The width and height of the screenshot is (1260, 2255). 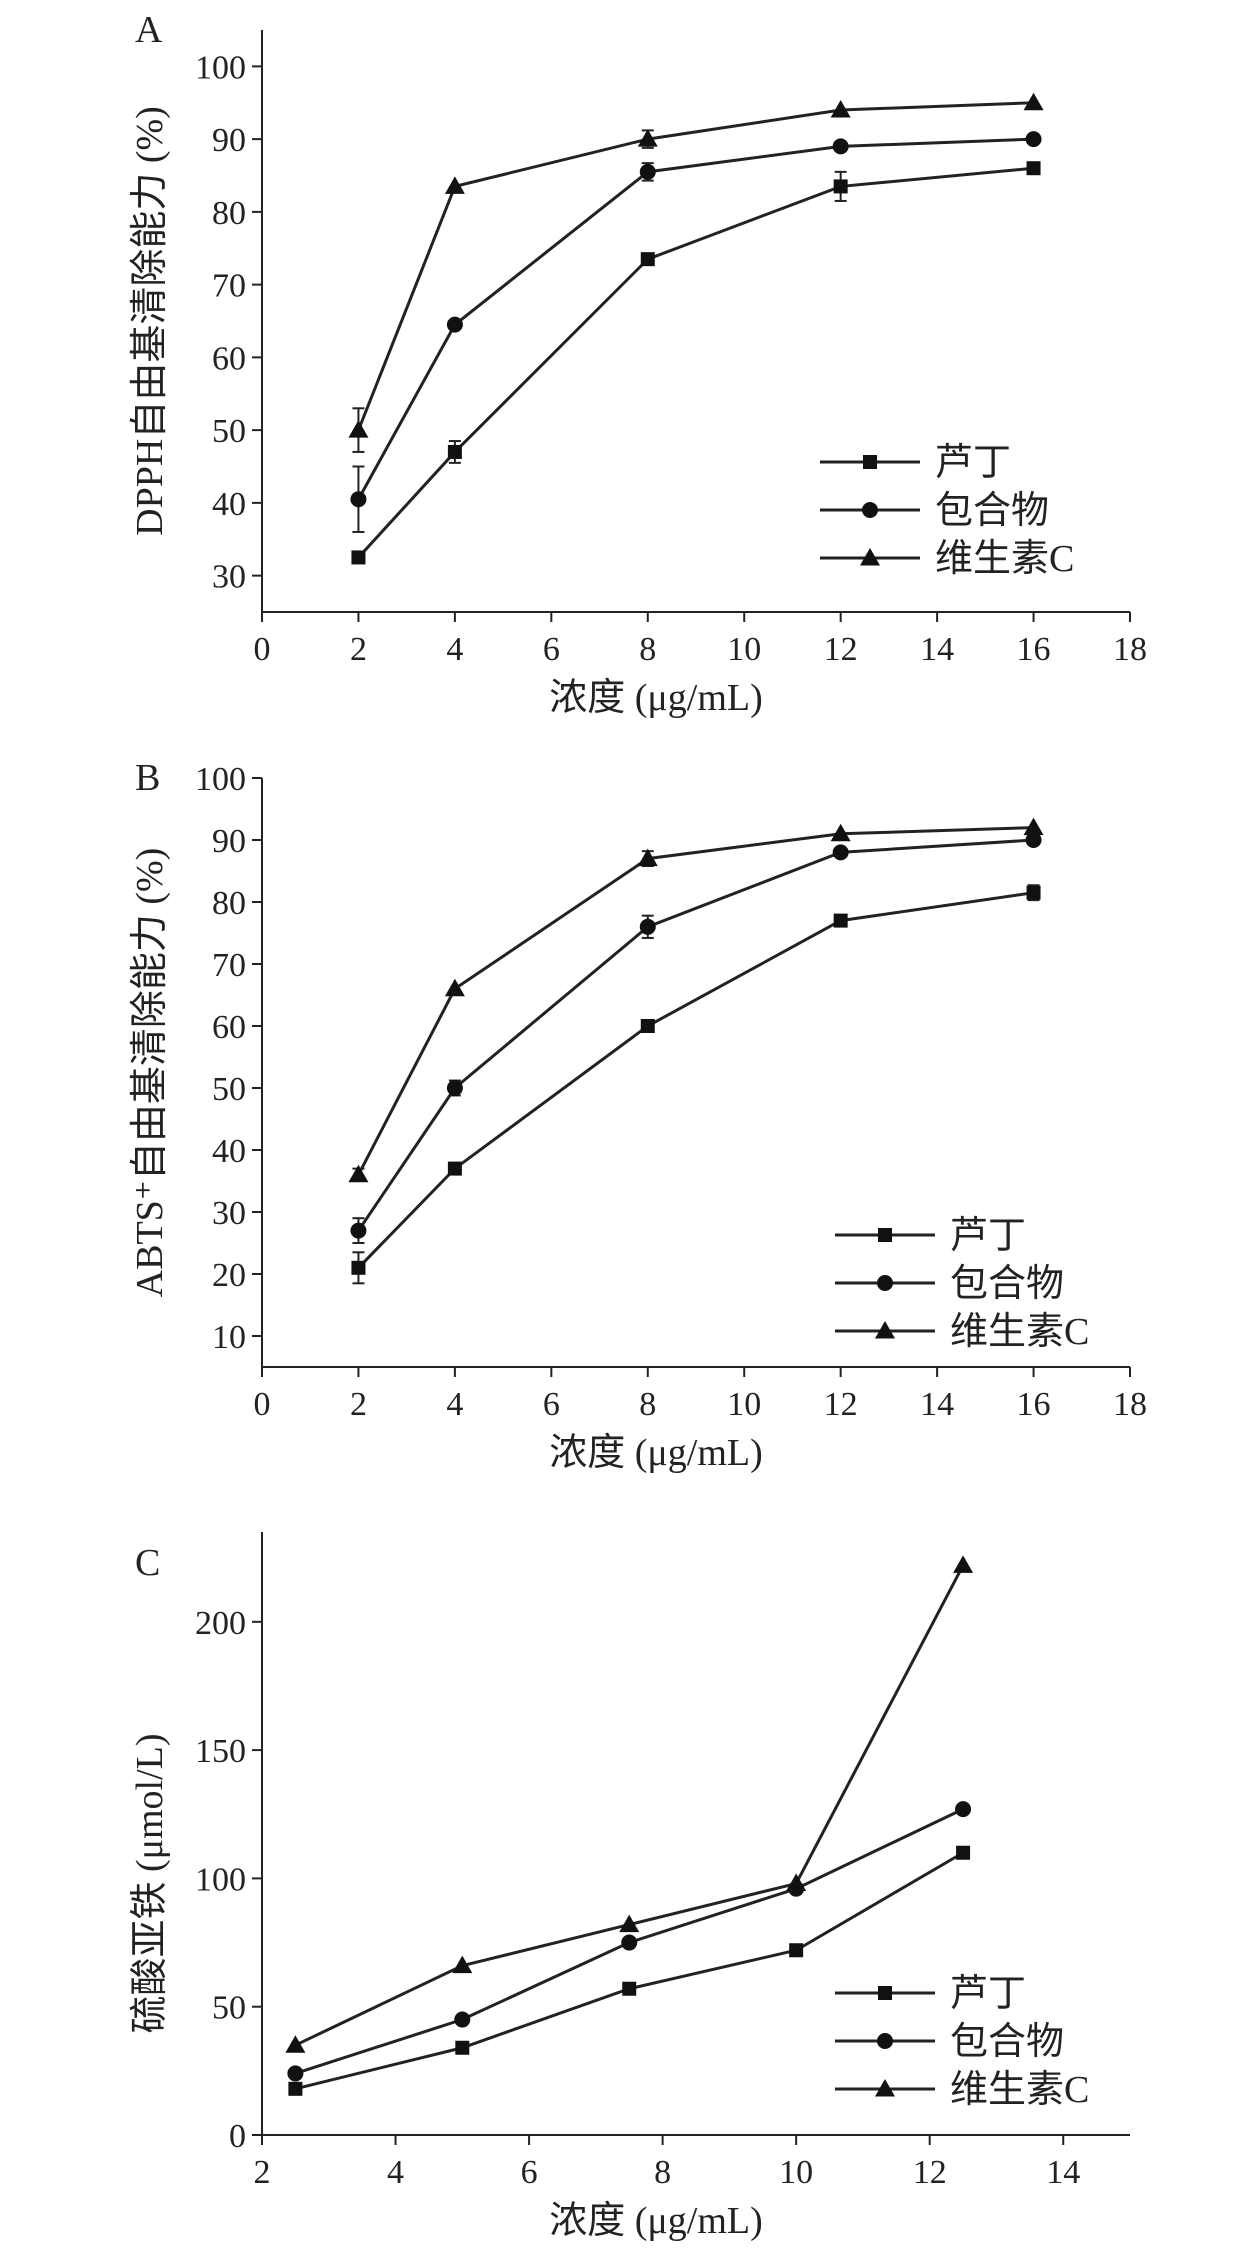 What do you see at coordinates (395, 2172) in the screenshot?
I see `x-tick-label: 4` at bounding box center [395, 2172].